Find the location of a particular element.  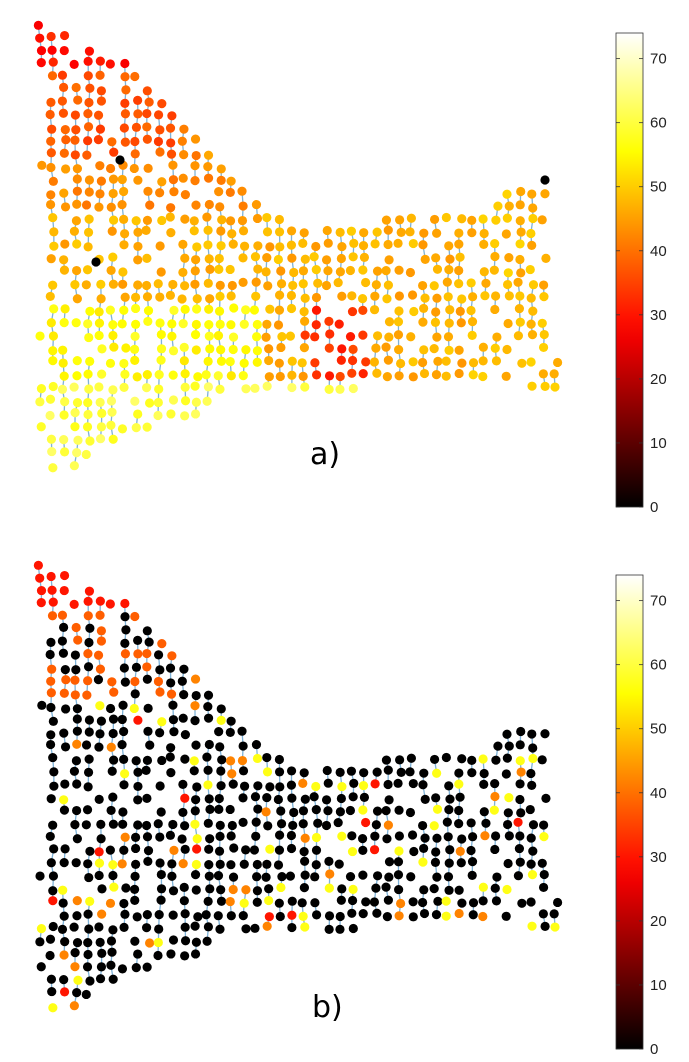

colorbar-tick-label: 20 is located at coordinates (658, 379).